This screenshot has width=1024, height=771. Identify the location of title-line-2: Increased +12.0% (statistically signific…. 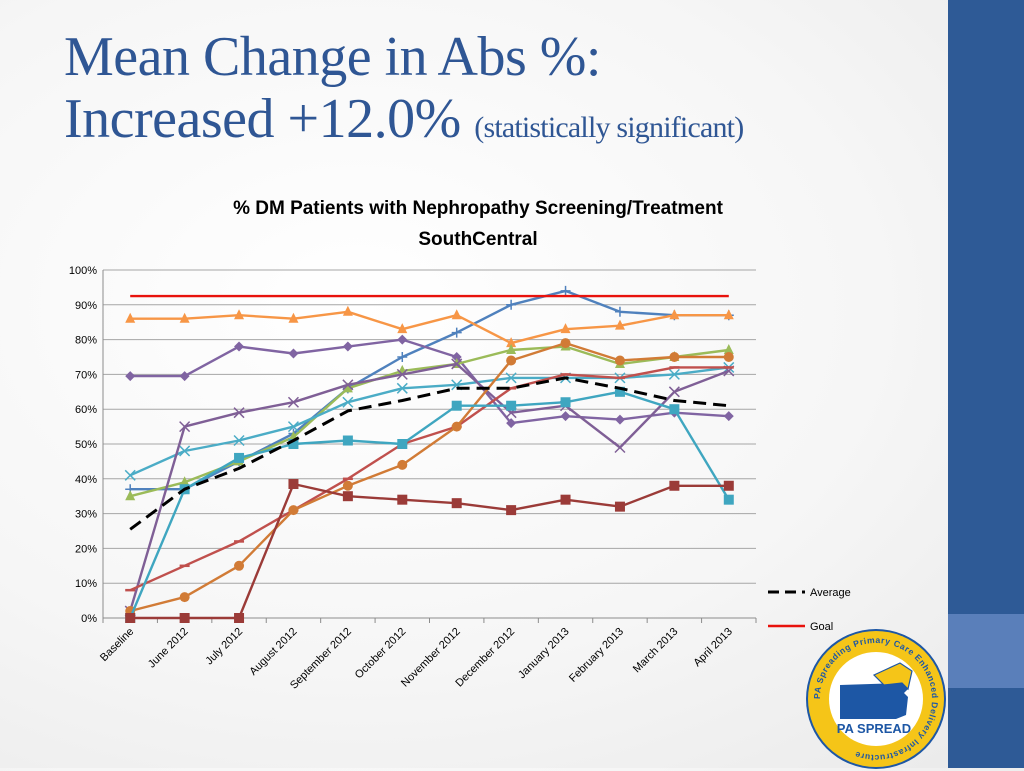
(499, 123).